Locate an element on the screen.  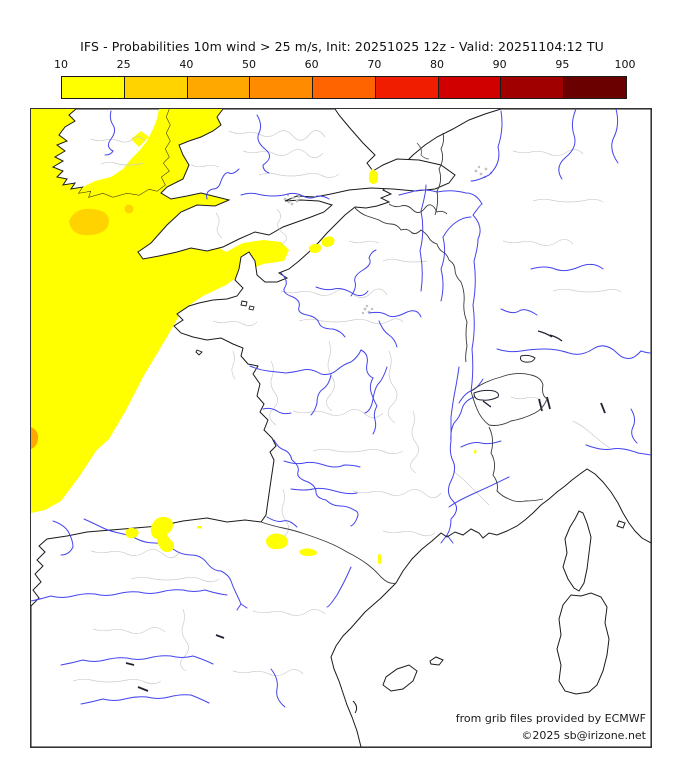
probability-colorbar is located at coordinates (344, 87).